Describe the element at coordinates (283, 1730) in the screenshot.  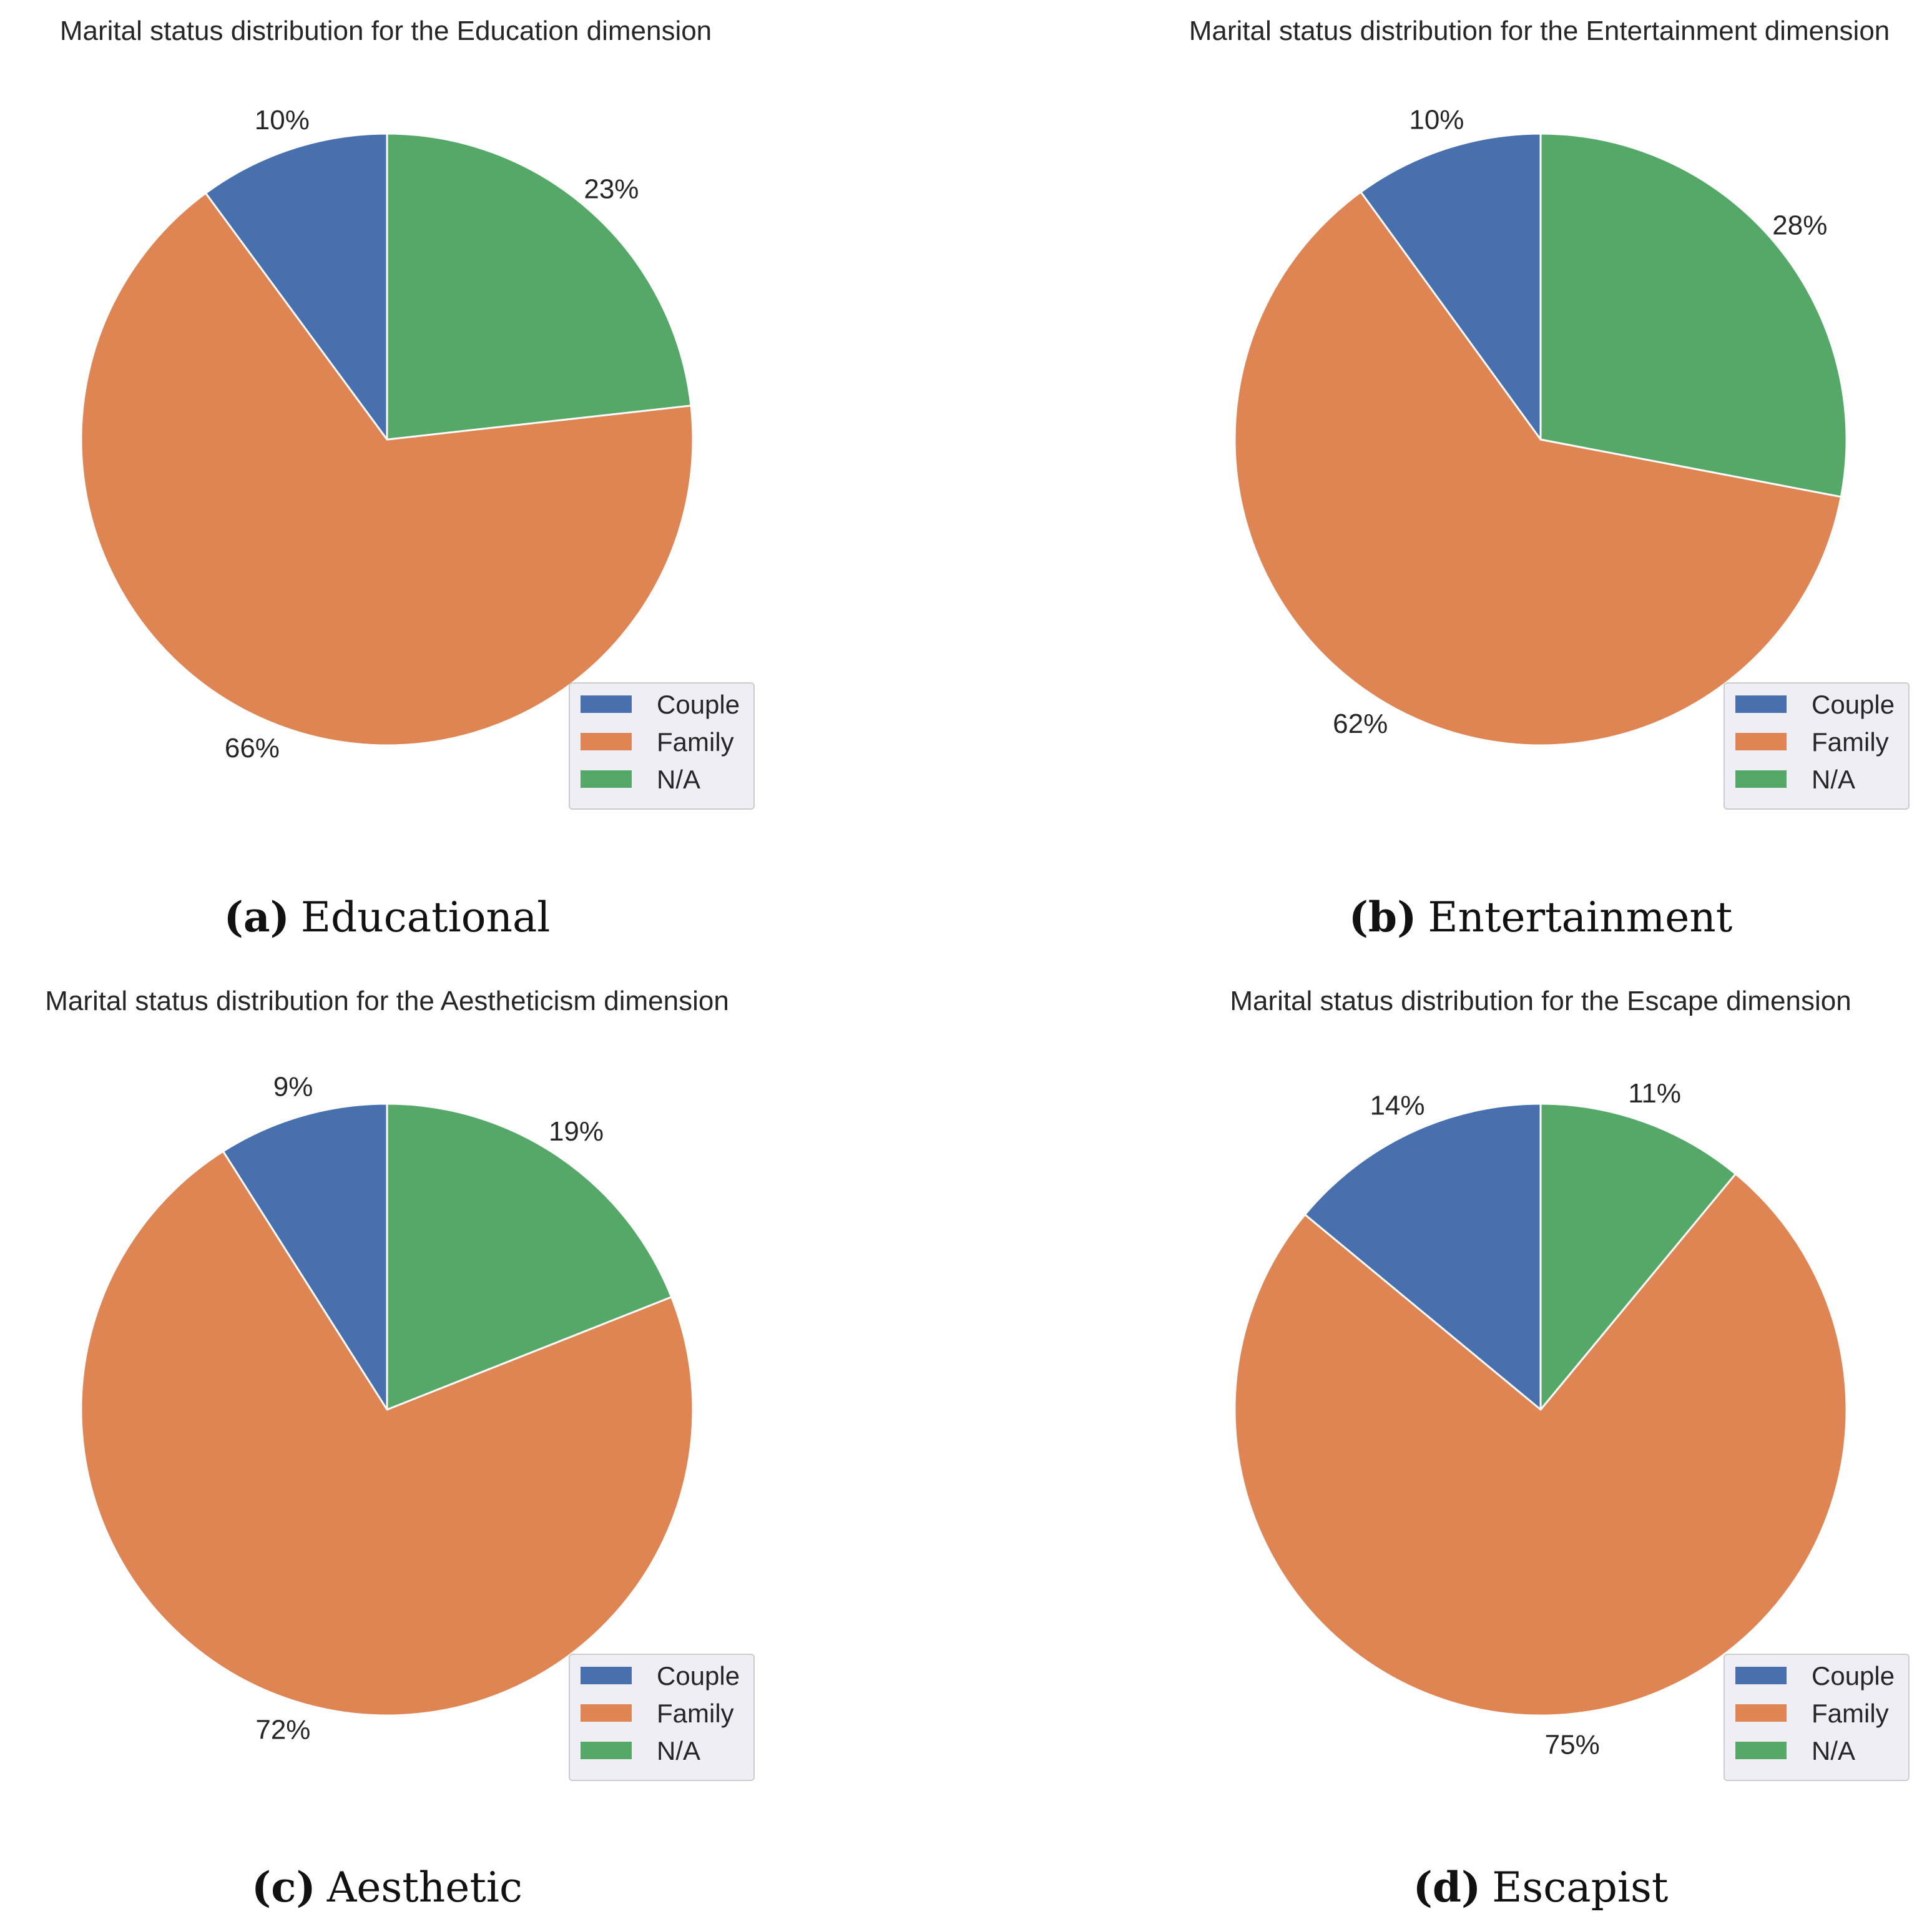
I see `slice-percent-label: 72%` at that location.